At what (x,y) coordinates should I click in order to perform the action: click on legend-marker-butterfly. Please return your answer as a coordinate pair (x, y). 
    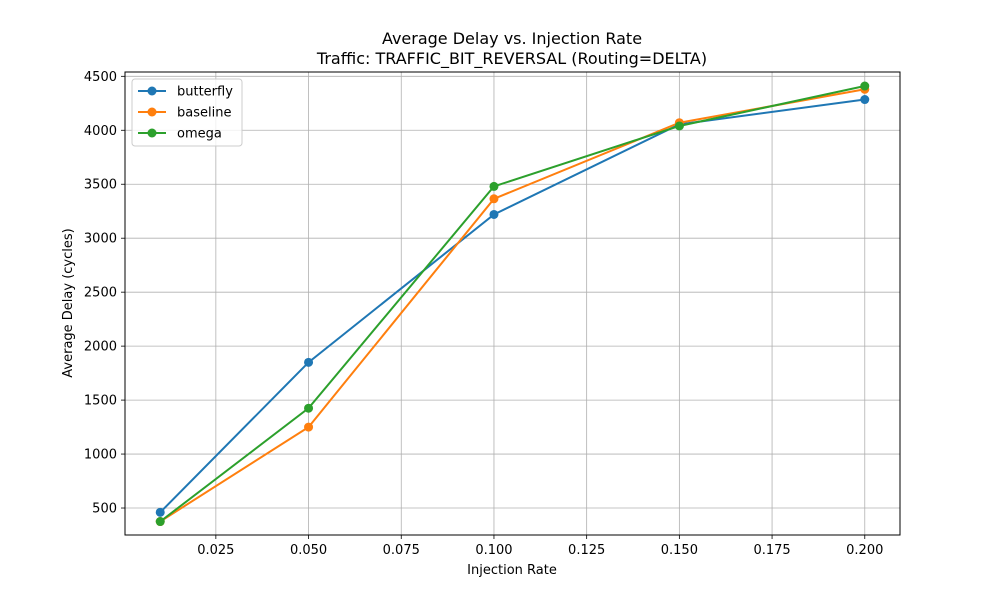
    Looking at the image, I should click on (152, 91).